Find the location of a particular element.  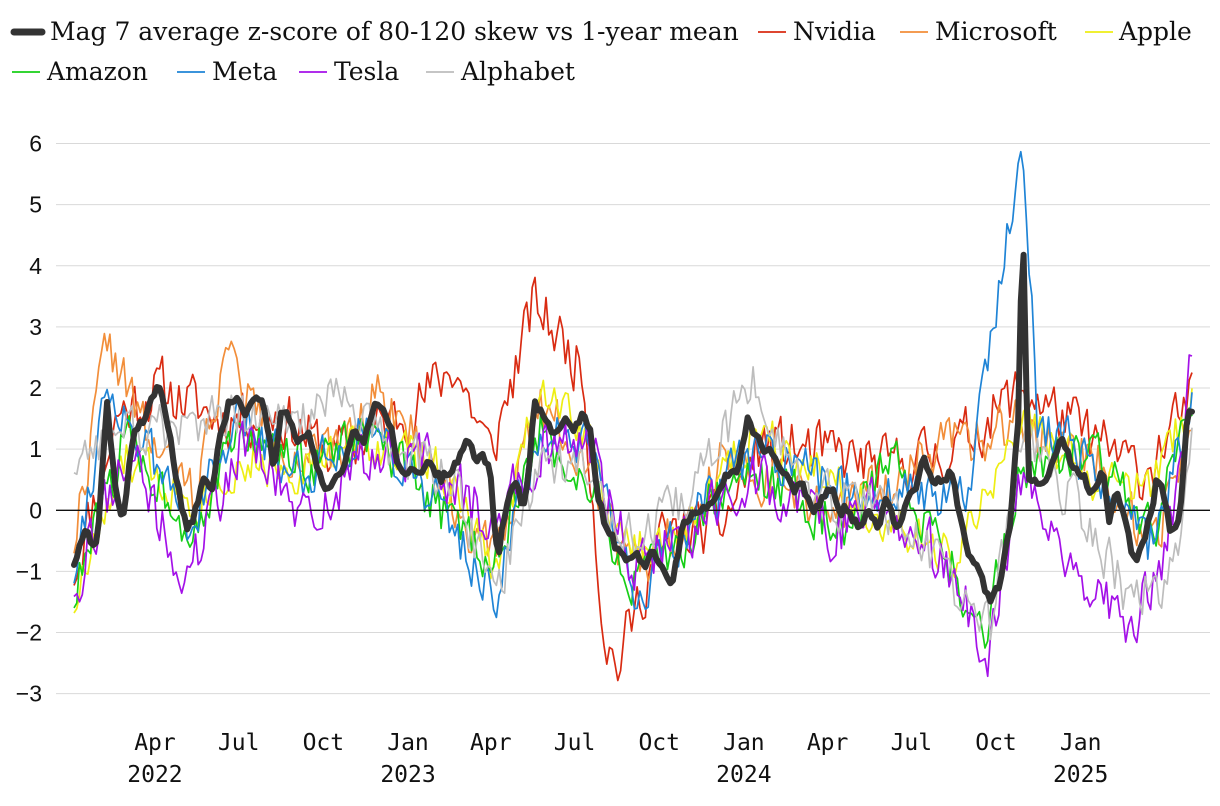

y-tick-label: 3 is located at coordinates (35, 327).